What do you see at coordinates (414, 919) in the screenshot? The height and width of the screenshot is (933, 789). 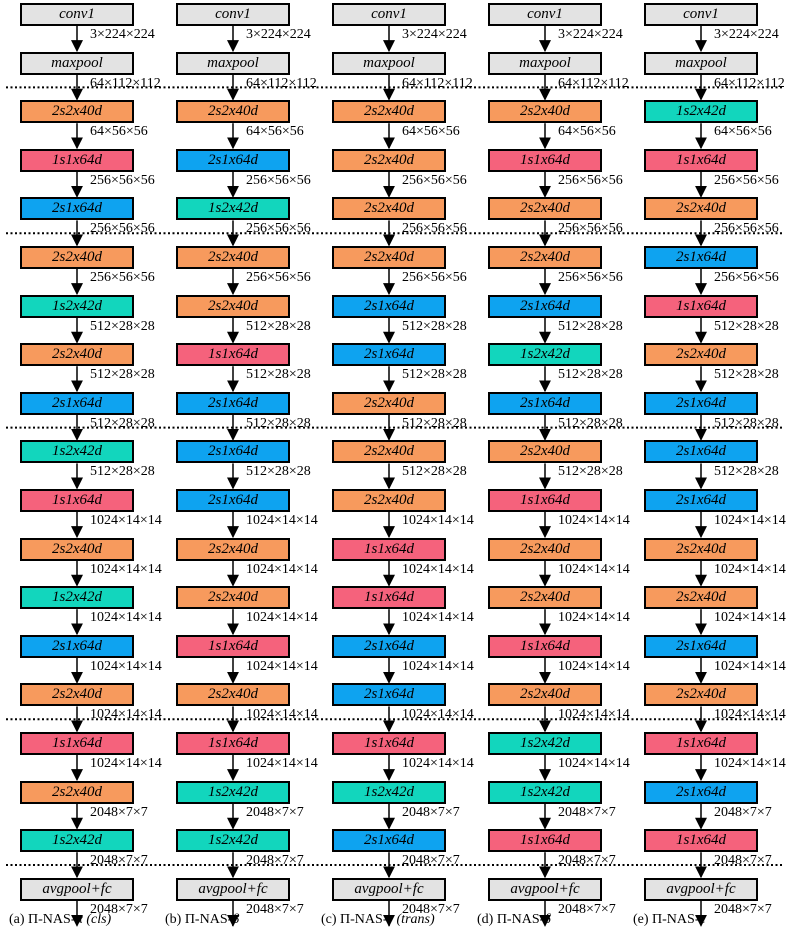 I see `caption-suffix: (trans)` at bounding box center [414, 919].